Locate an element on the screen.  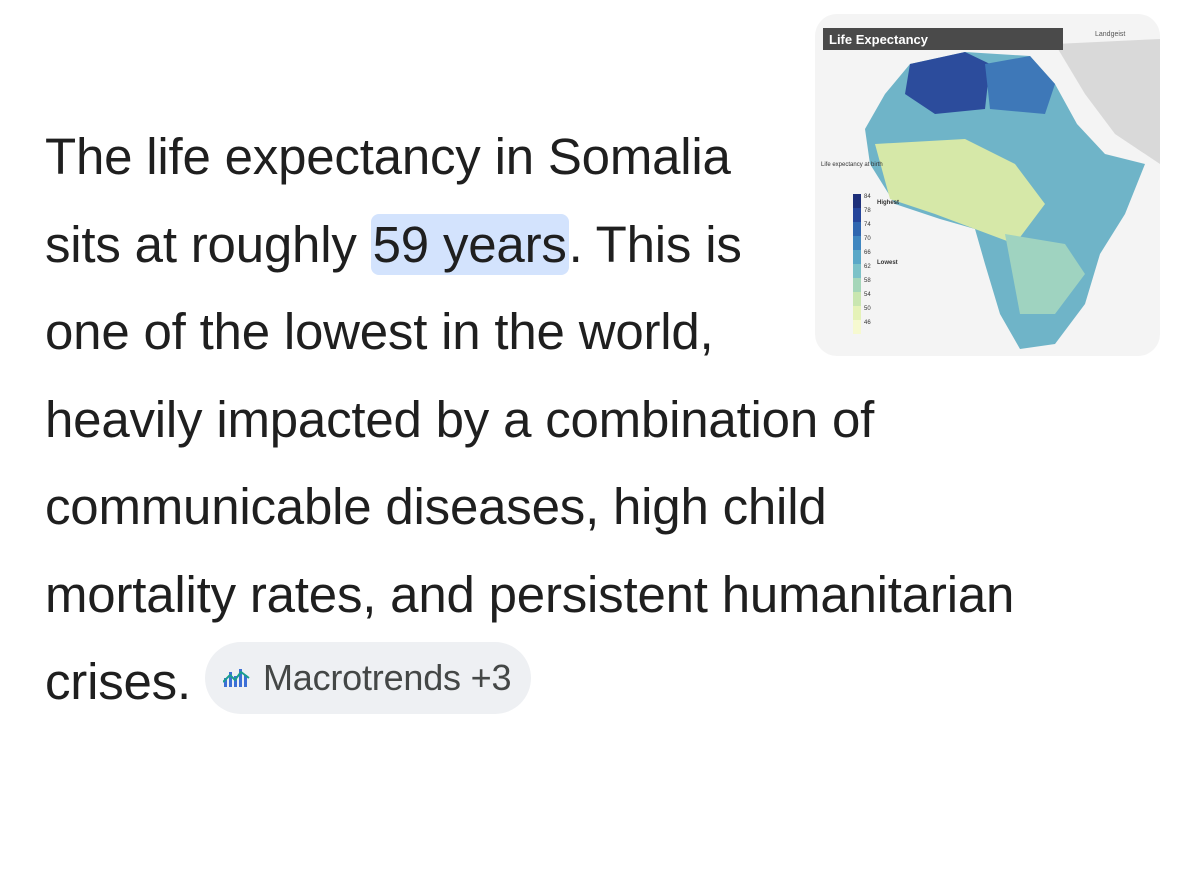
legend-label: 78 is located at coordinates (867, 211).